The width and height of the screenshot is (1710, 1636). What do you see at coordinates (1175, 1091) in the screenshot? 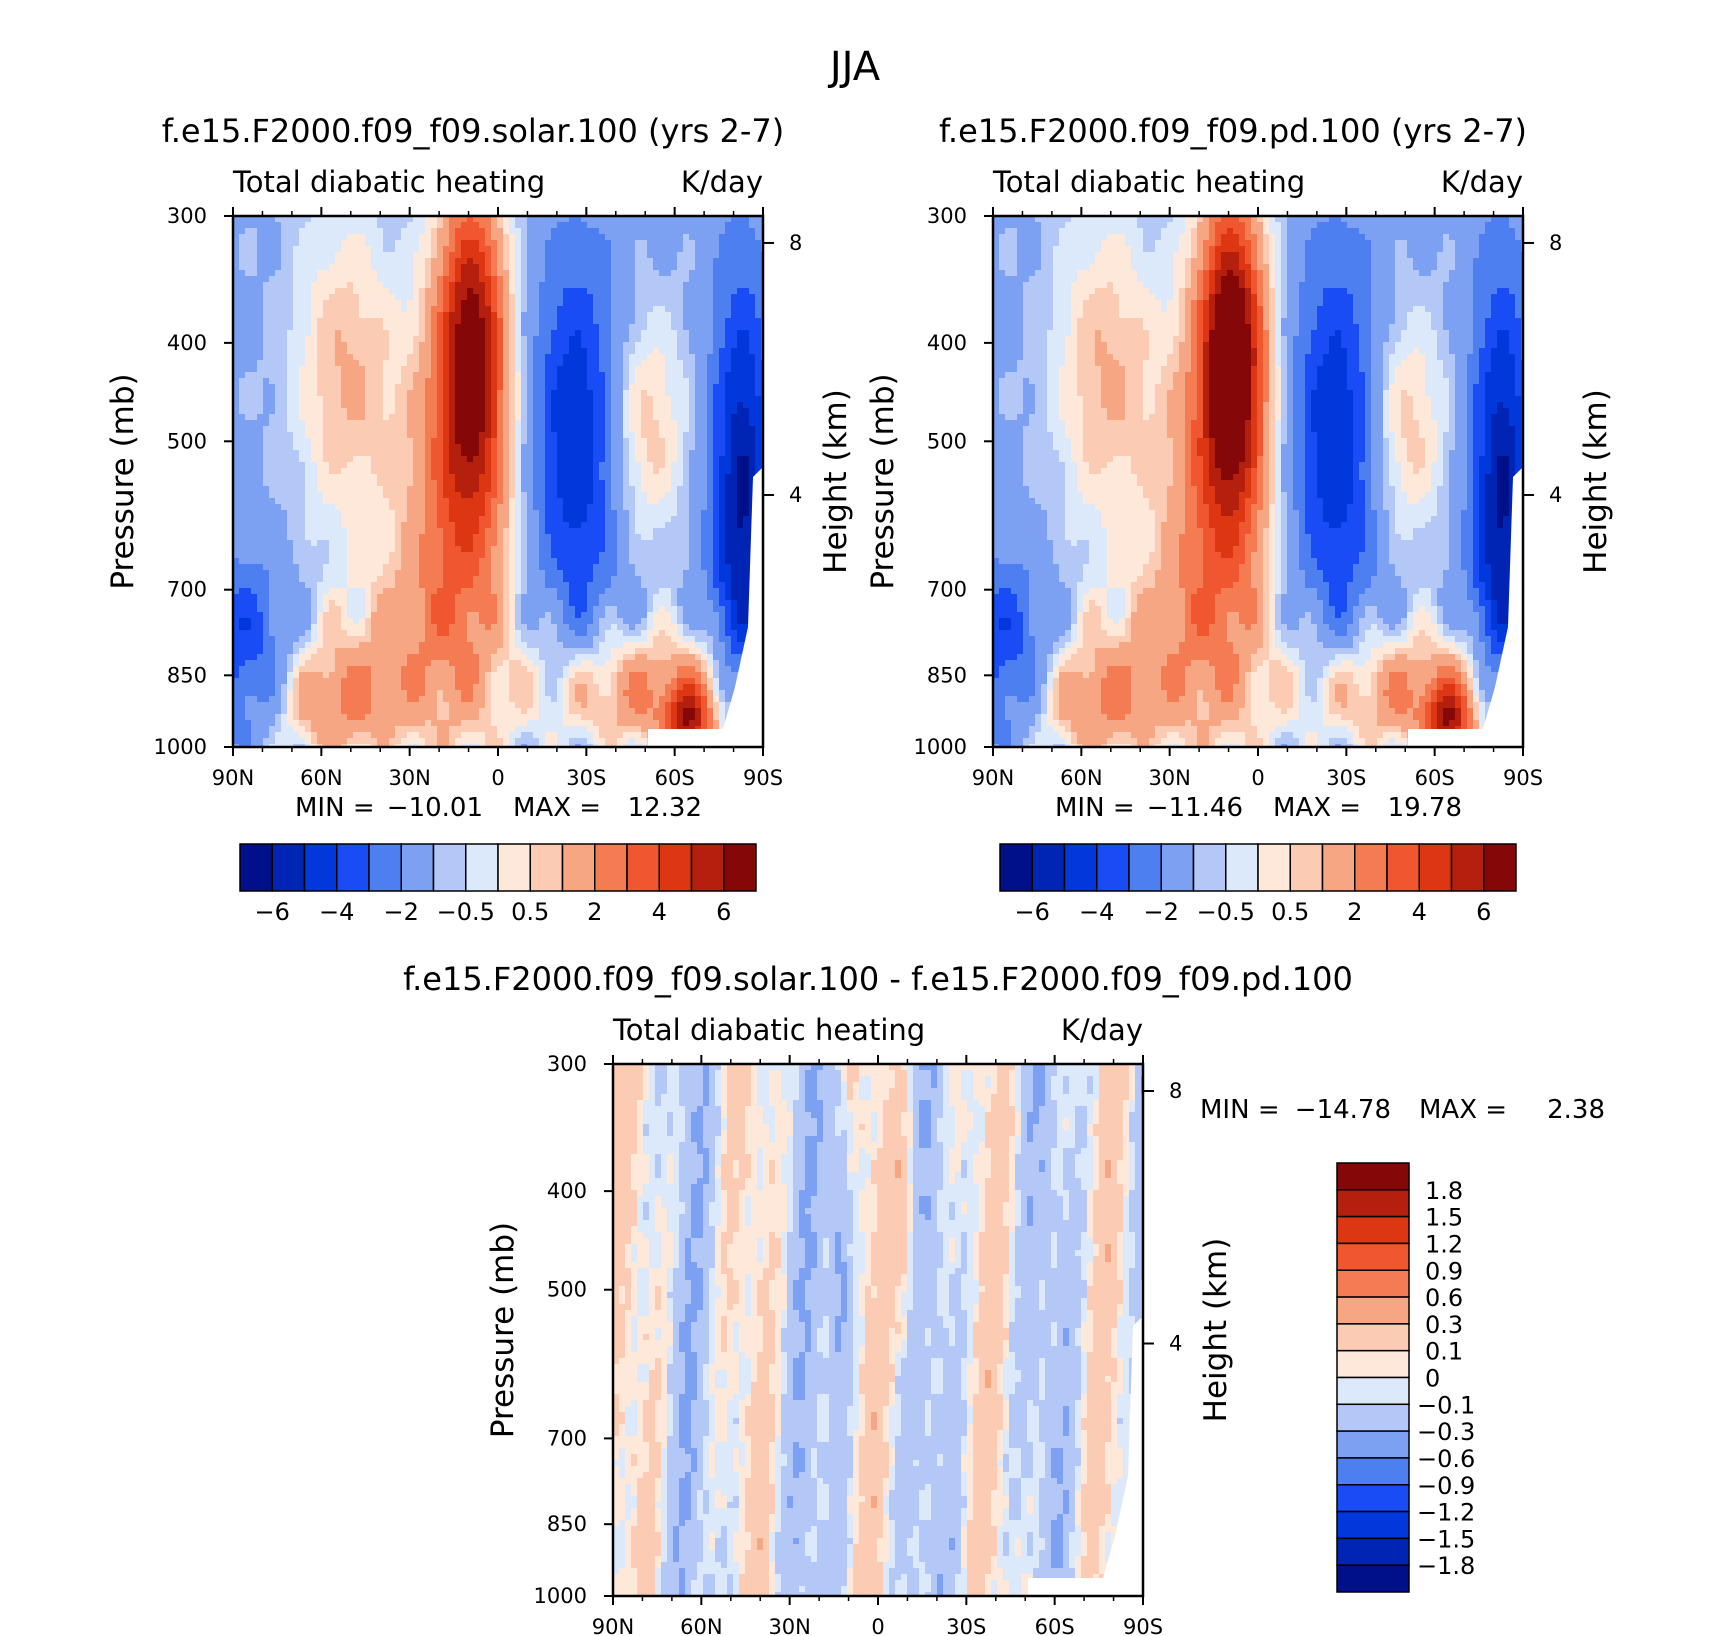
I see `y2-tick-label: 8` at bounding box center [1175, 1091].